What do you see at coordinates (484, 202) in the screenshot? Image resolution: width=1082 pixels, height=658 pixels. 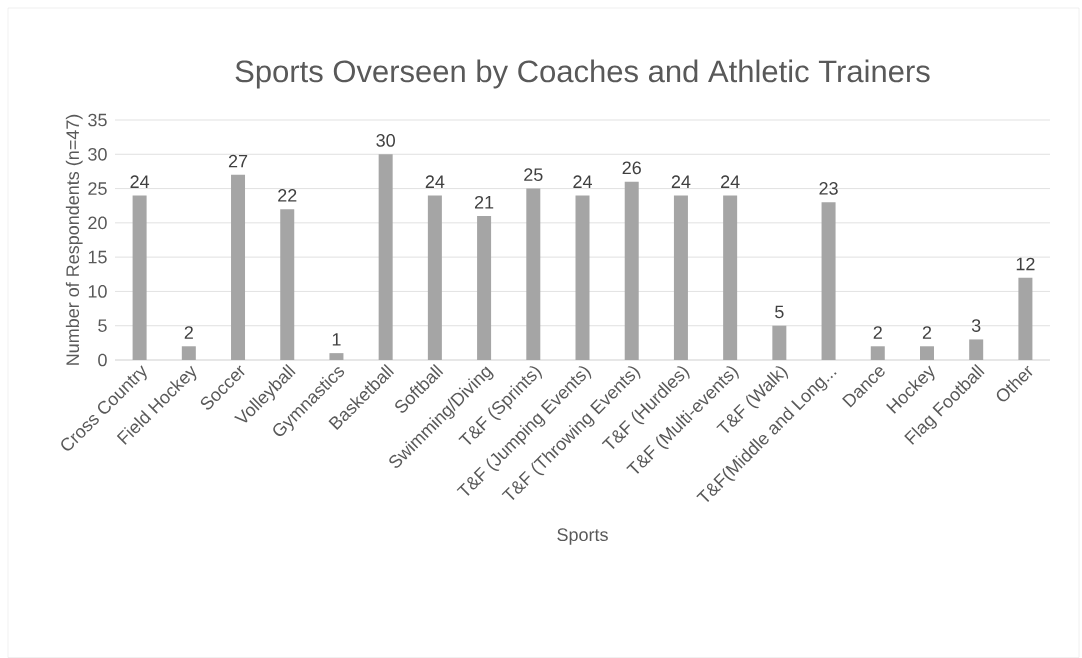 I see `data-label: 21` at bounding box center [484, 202].